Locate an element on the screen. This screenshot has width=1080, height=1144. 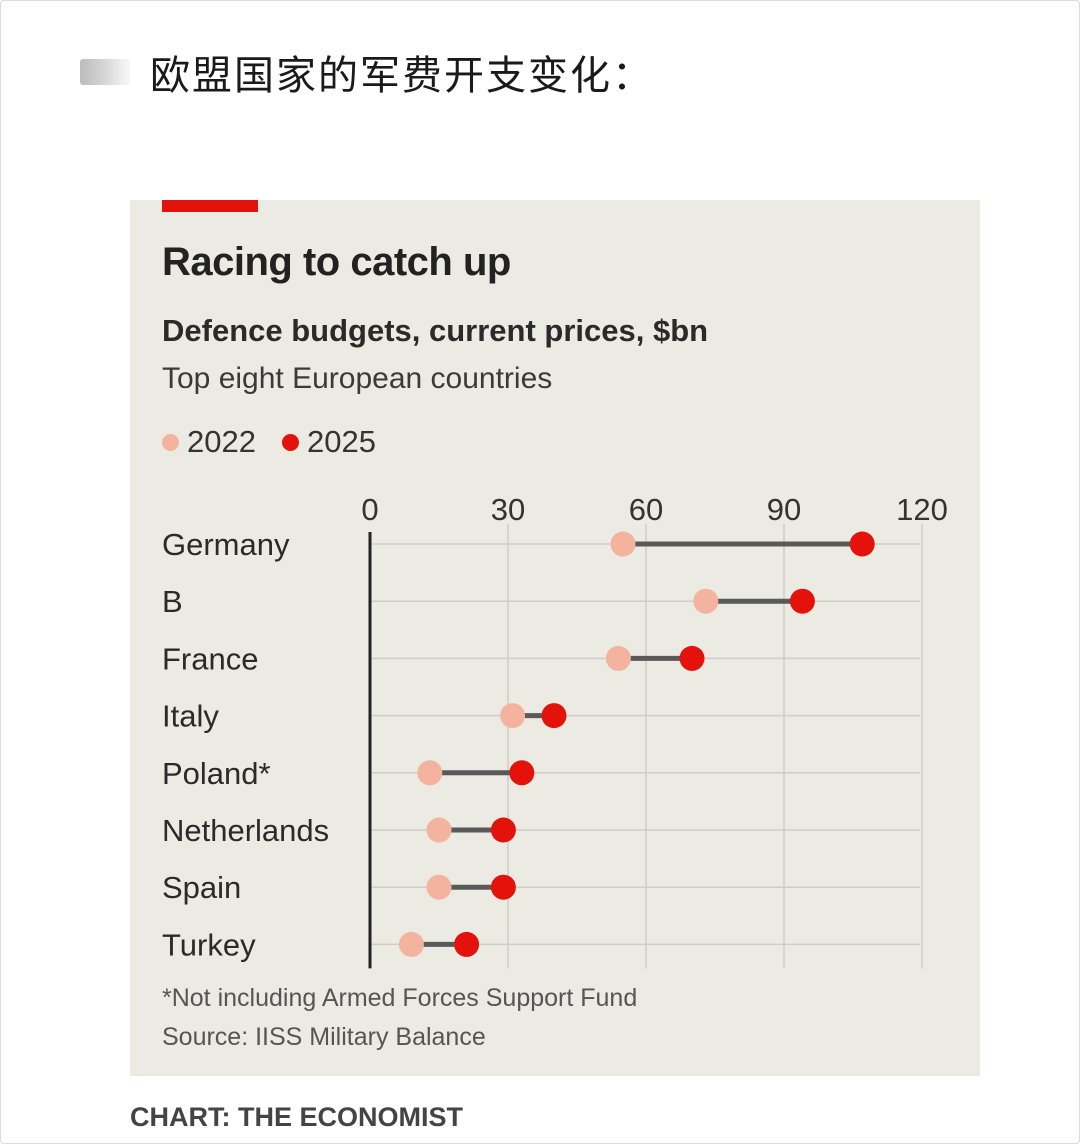
x-tick-label: 90 is located at coordinates (784, 509).